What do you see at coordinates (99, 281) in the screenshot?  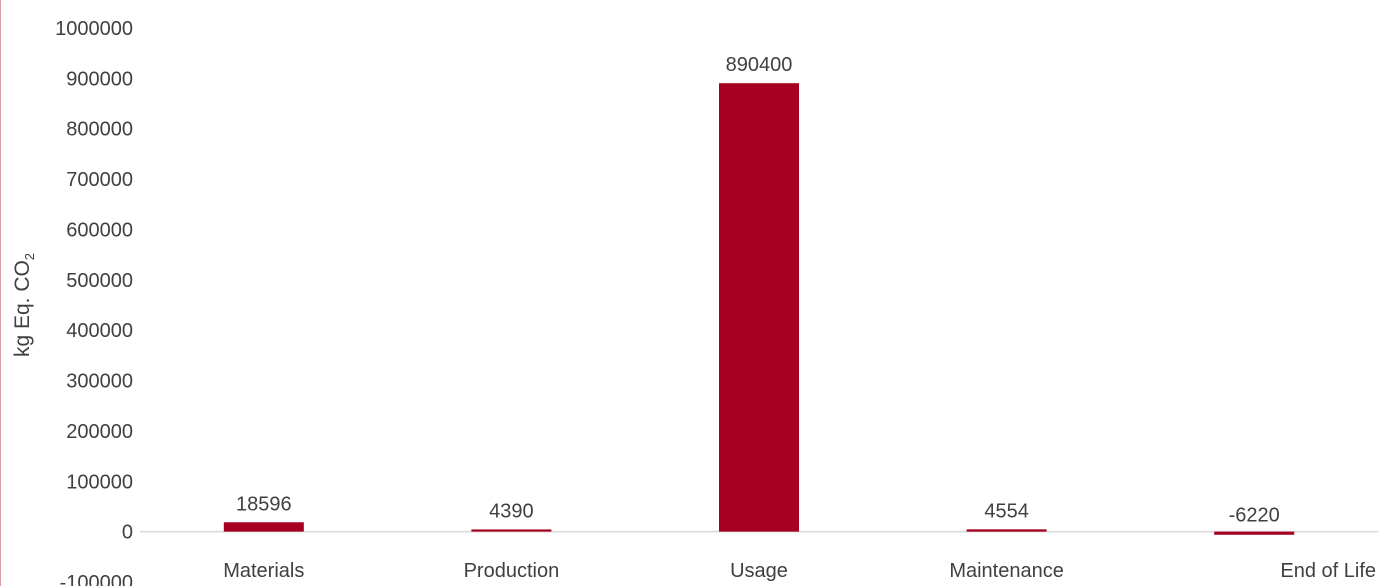 I see `y-tick-label: 500000` at bounding box center [99, 281].